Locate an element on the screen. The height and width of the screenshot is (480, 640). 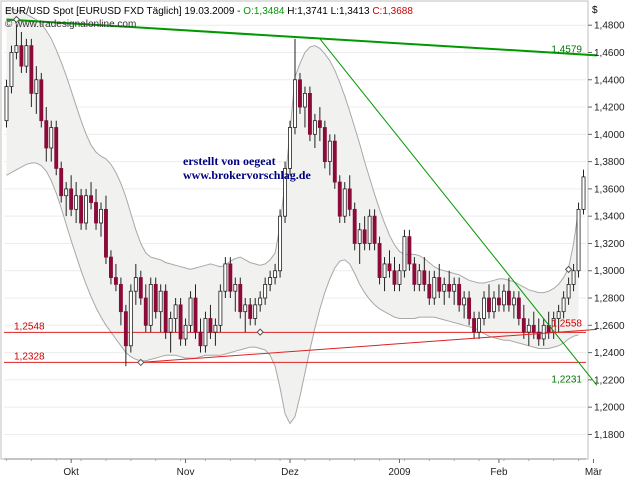
low-label: L: is located at coordinates (335, 11).